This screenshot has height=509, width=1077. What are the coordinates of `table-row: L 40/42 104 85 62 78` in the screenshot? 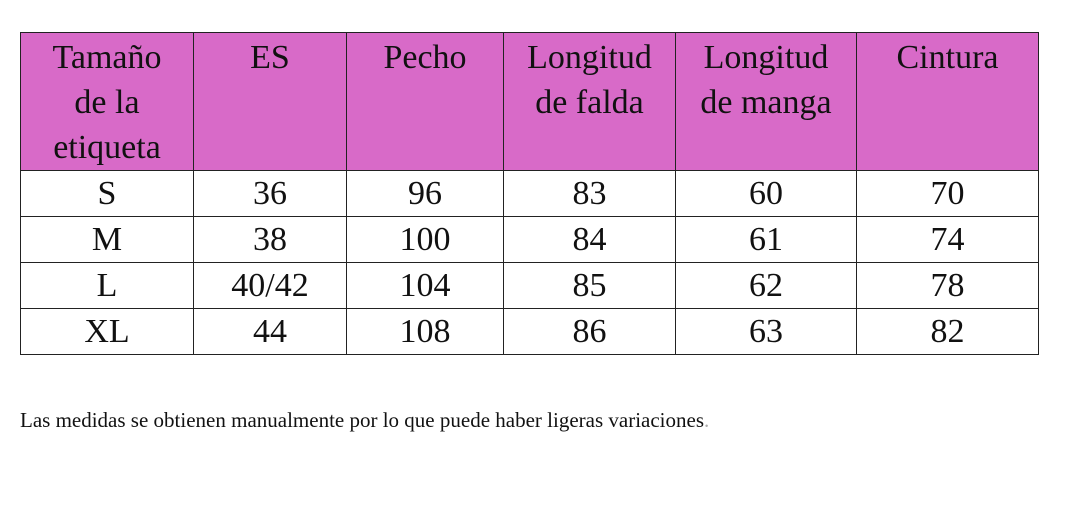 It's located at (529, 285).